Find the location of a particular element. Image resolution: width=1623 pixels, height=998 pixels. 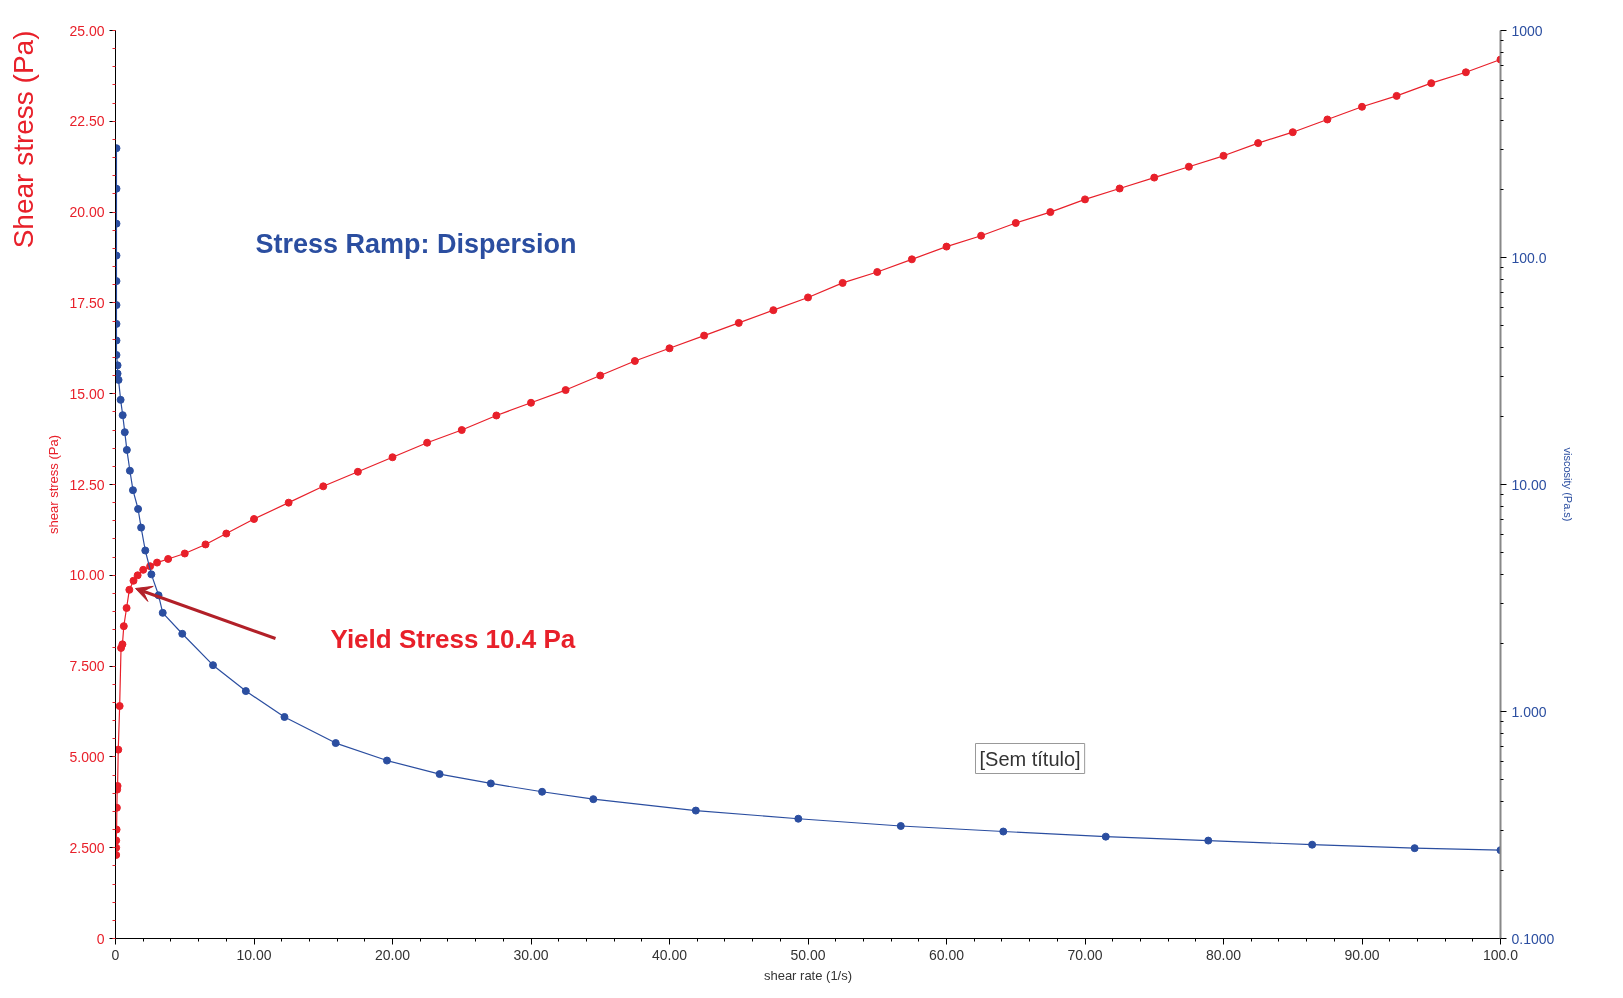

x-tick-label: 100.0 is located at coordinates (1500, 954).